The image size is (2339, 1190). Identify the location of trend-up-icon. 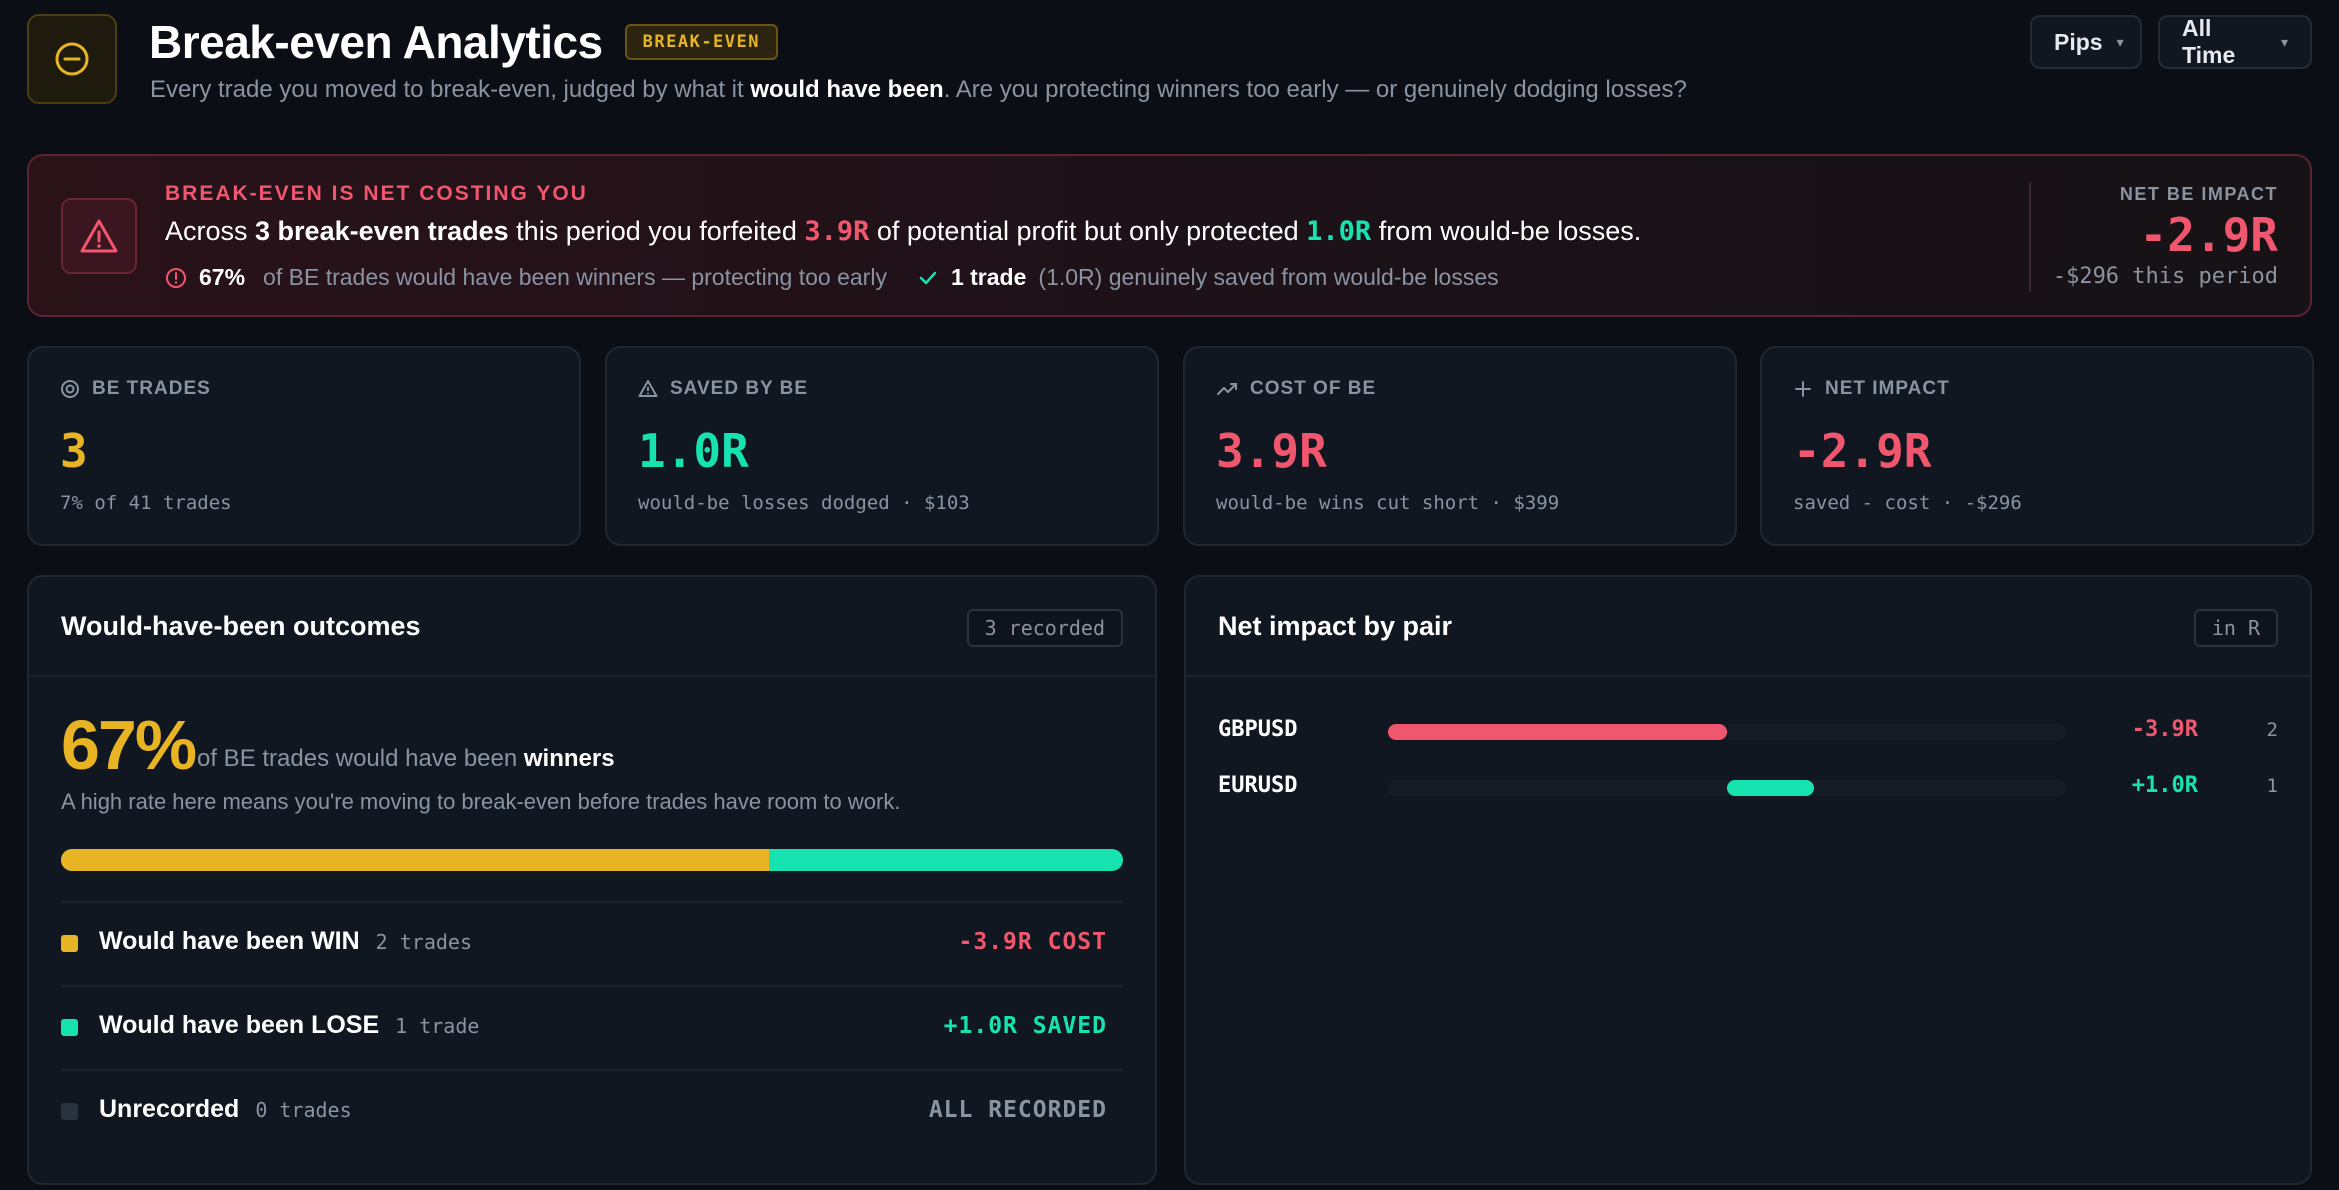
(1227, 389).